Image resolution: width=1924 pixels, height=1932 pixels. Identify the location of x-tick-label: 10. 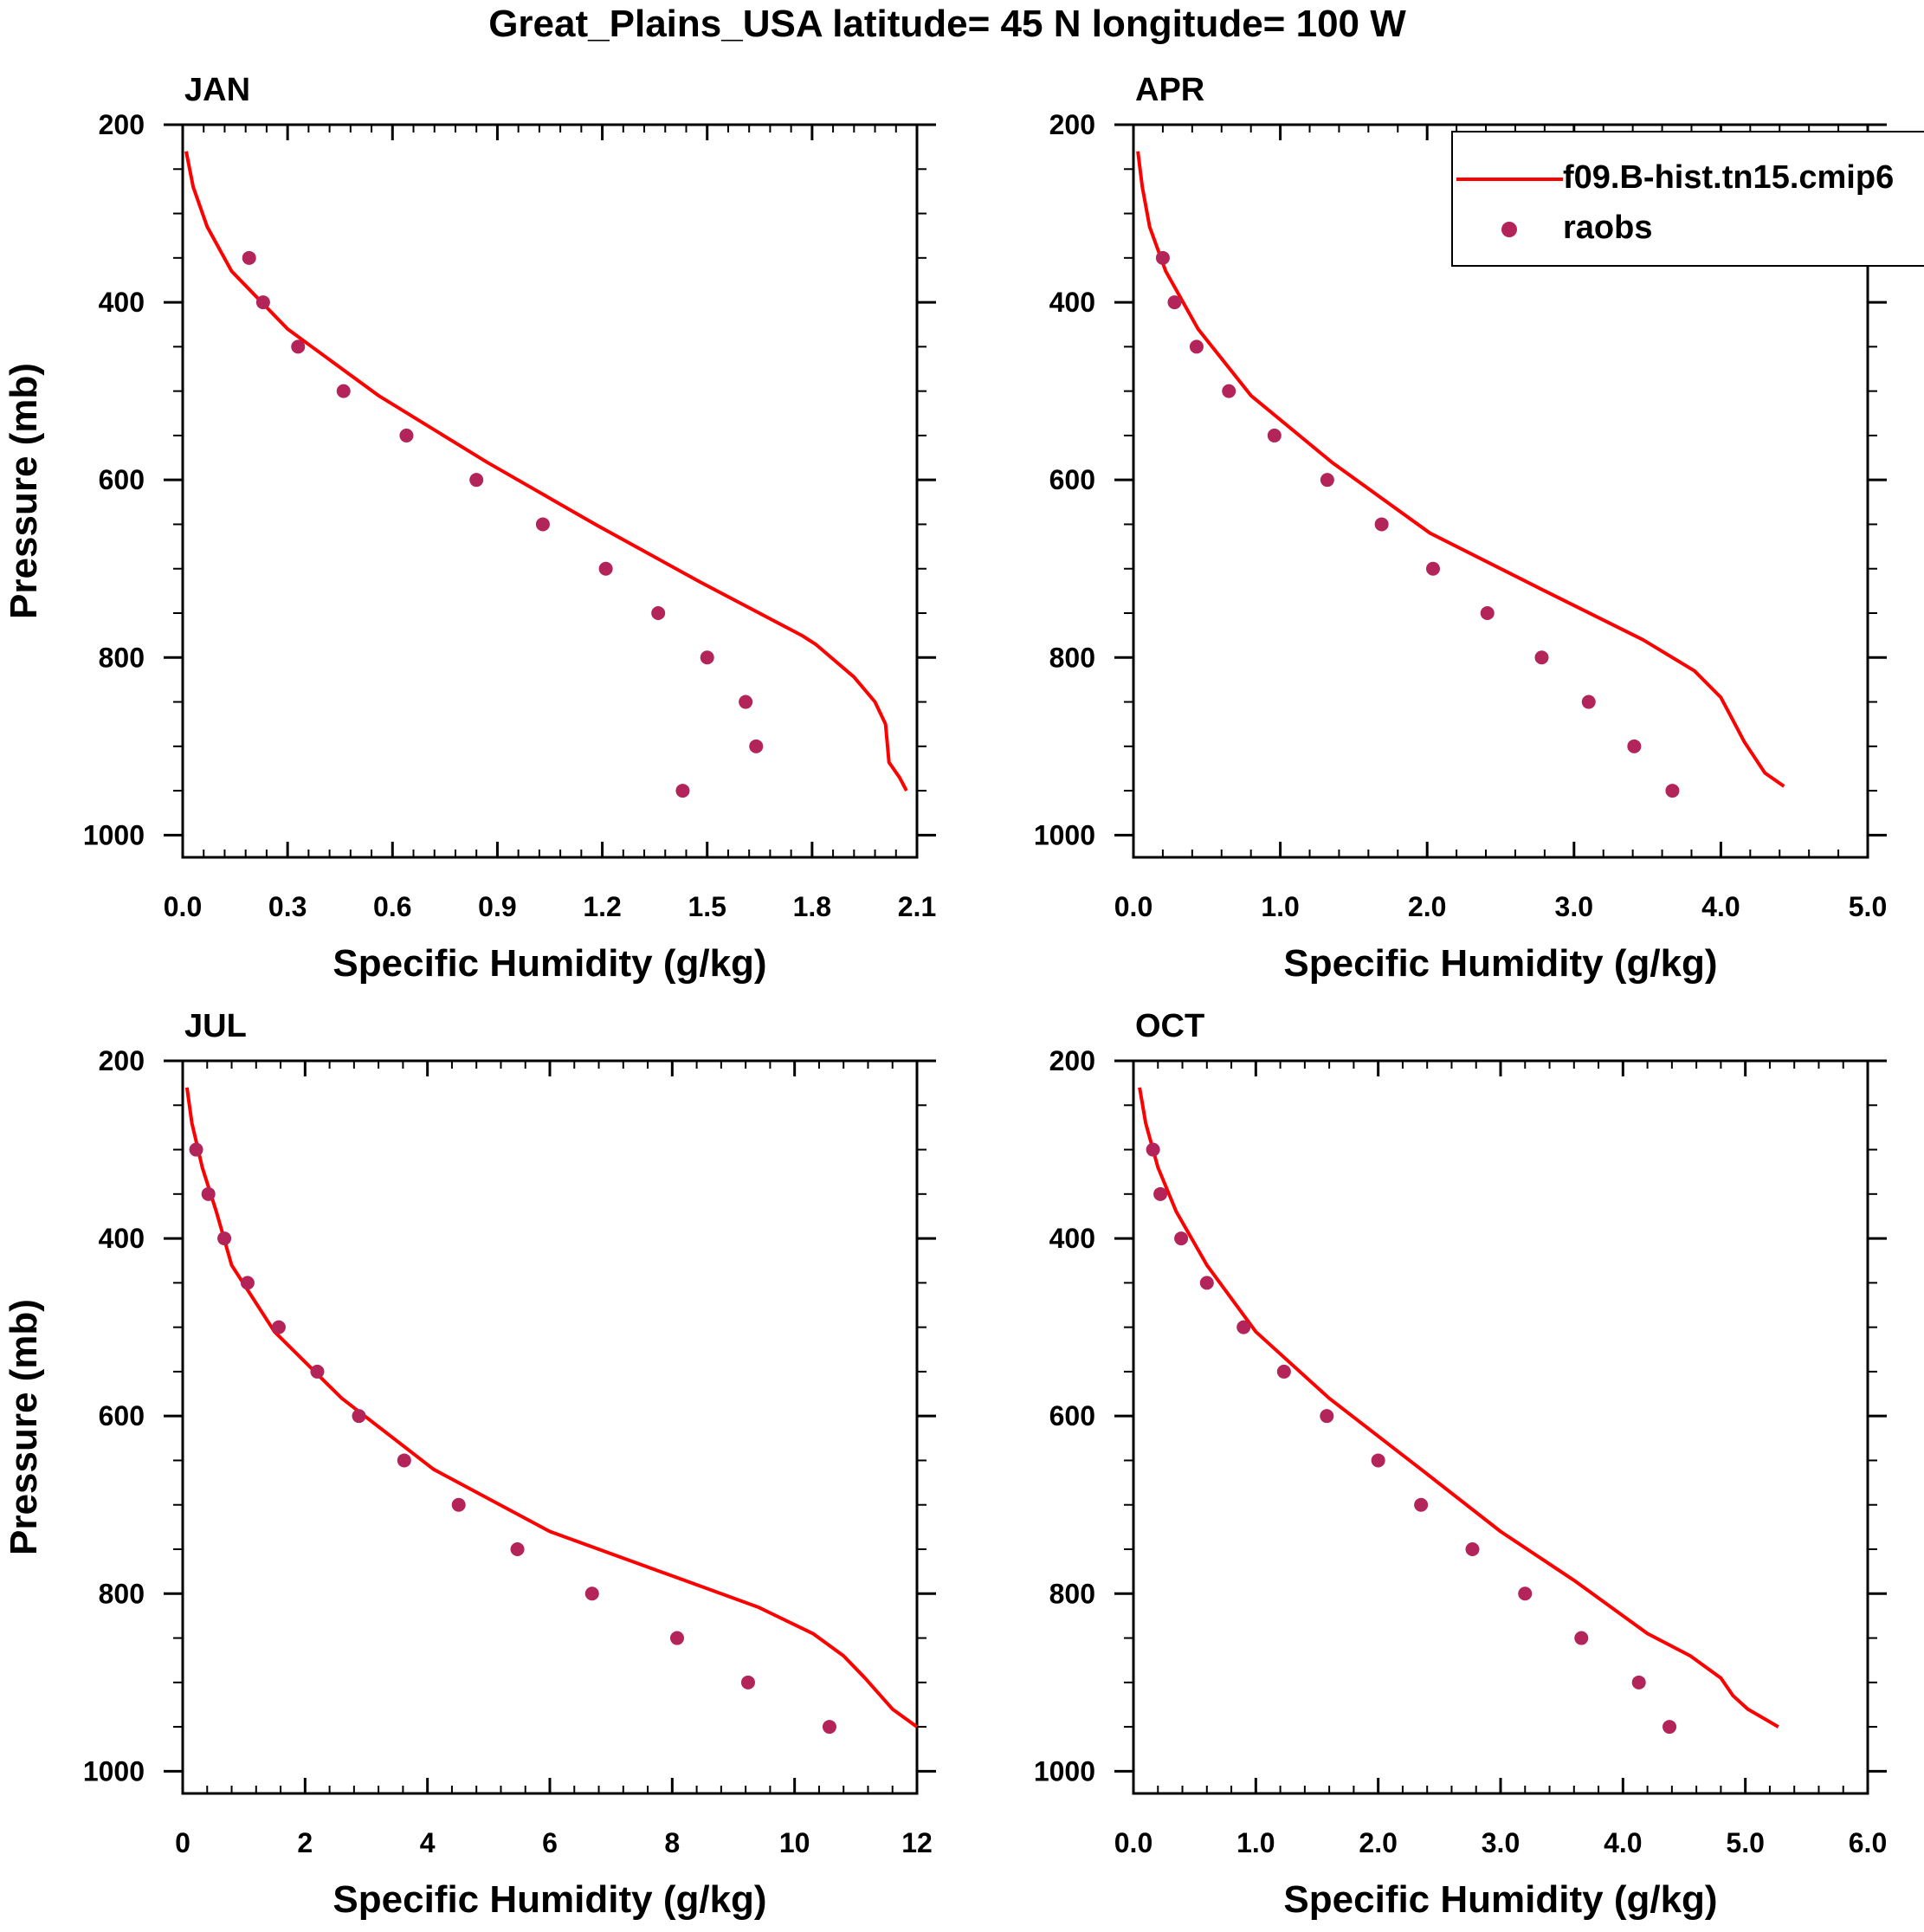
(795, 1842).